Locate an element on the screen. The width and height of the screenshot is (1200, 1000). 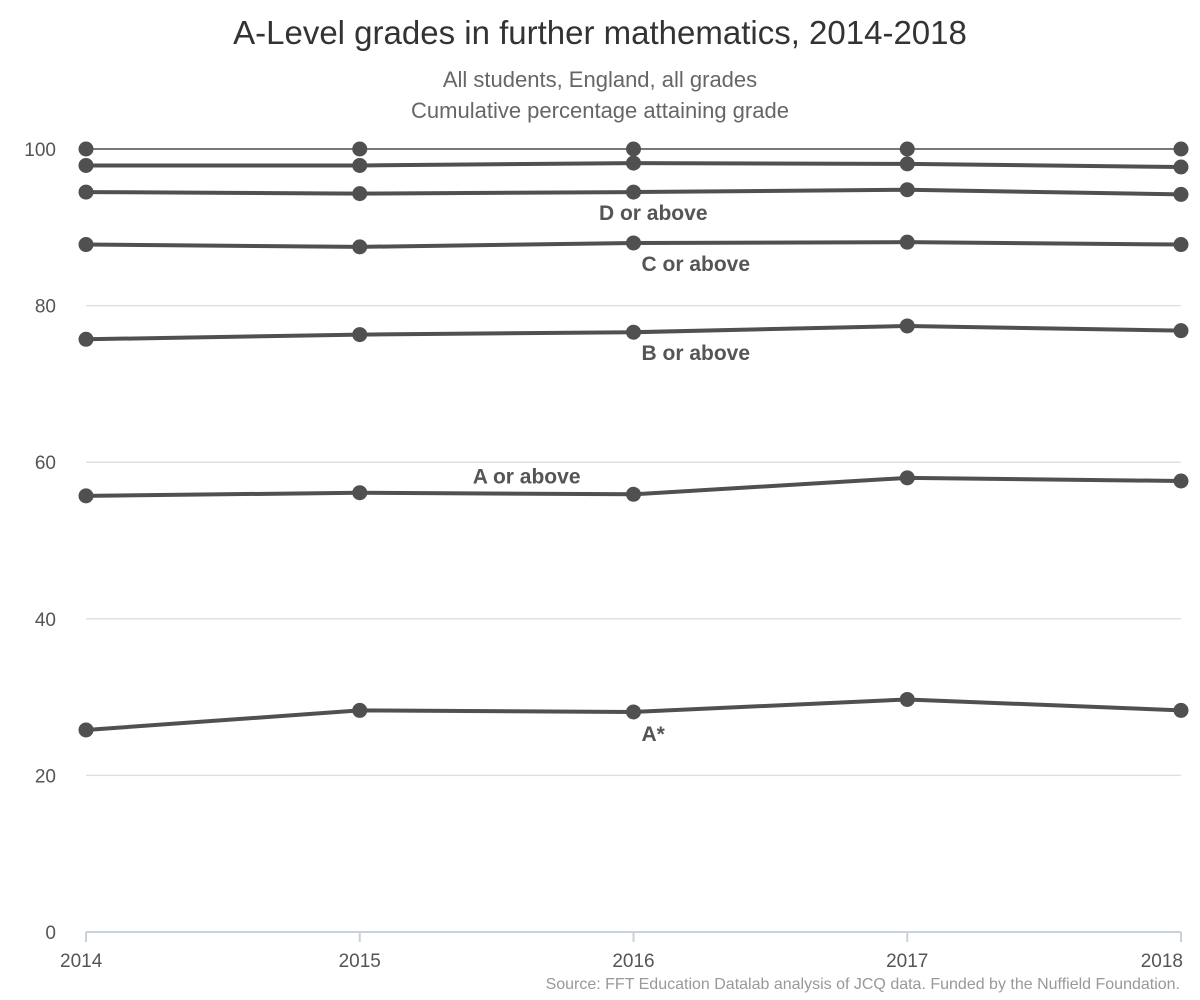
y-tick-label-0: 0 is located at coordinates (50, 933).